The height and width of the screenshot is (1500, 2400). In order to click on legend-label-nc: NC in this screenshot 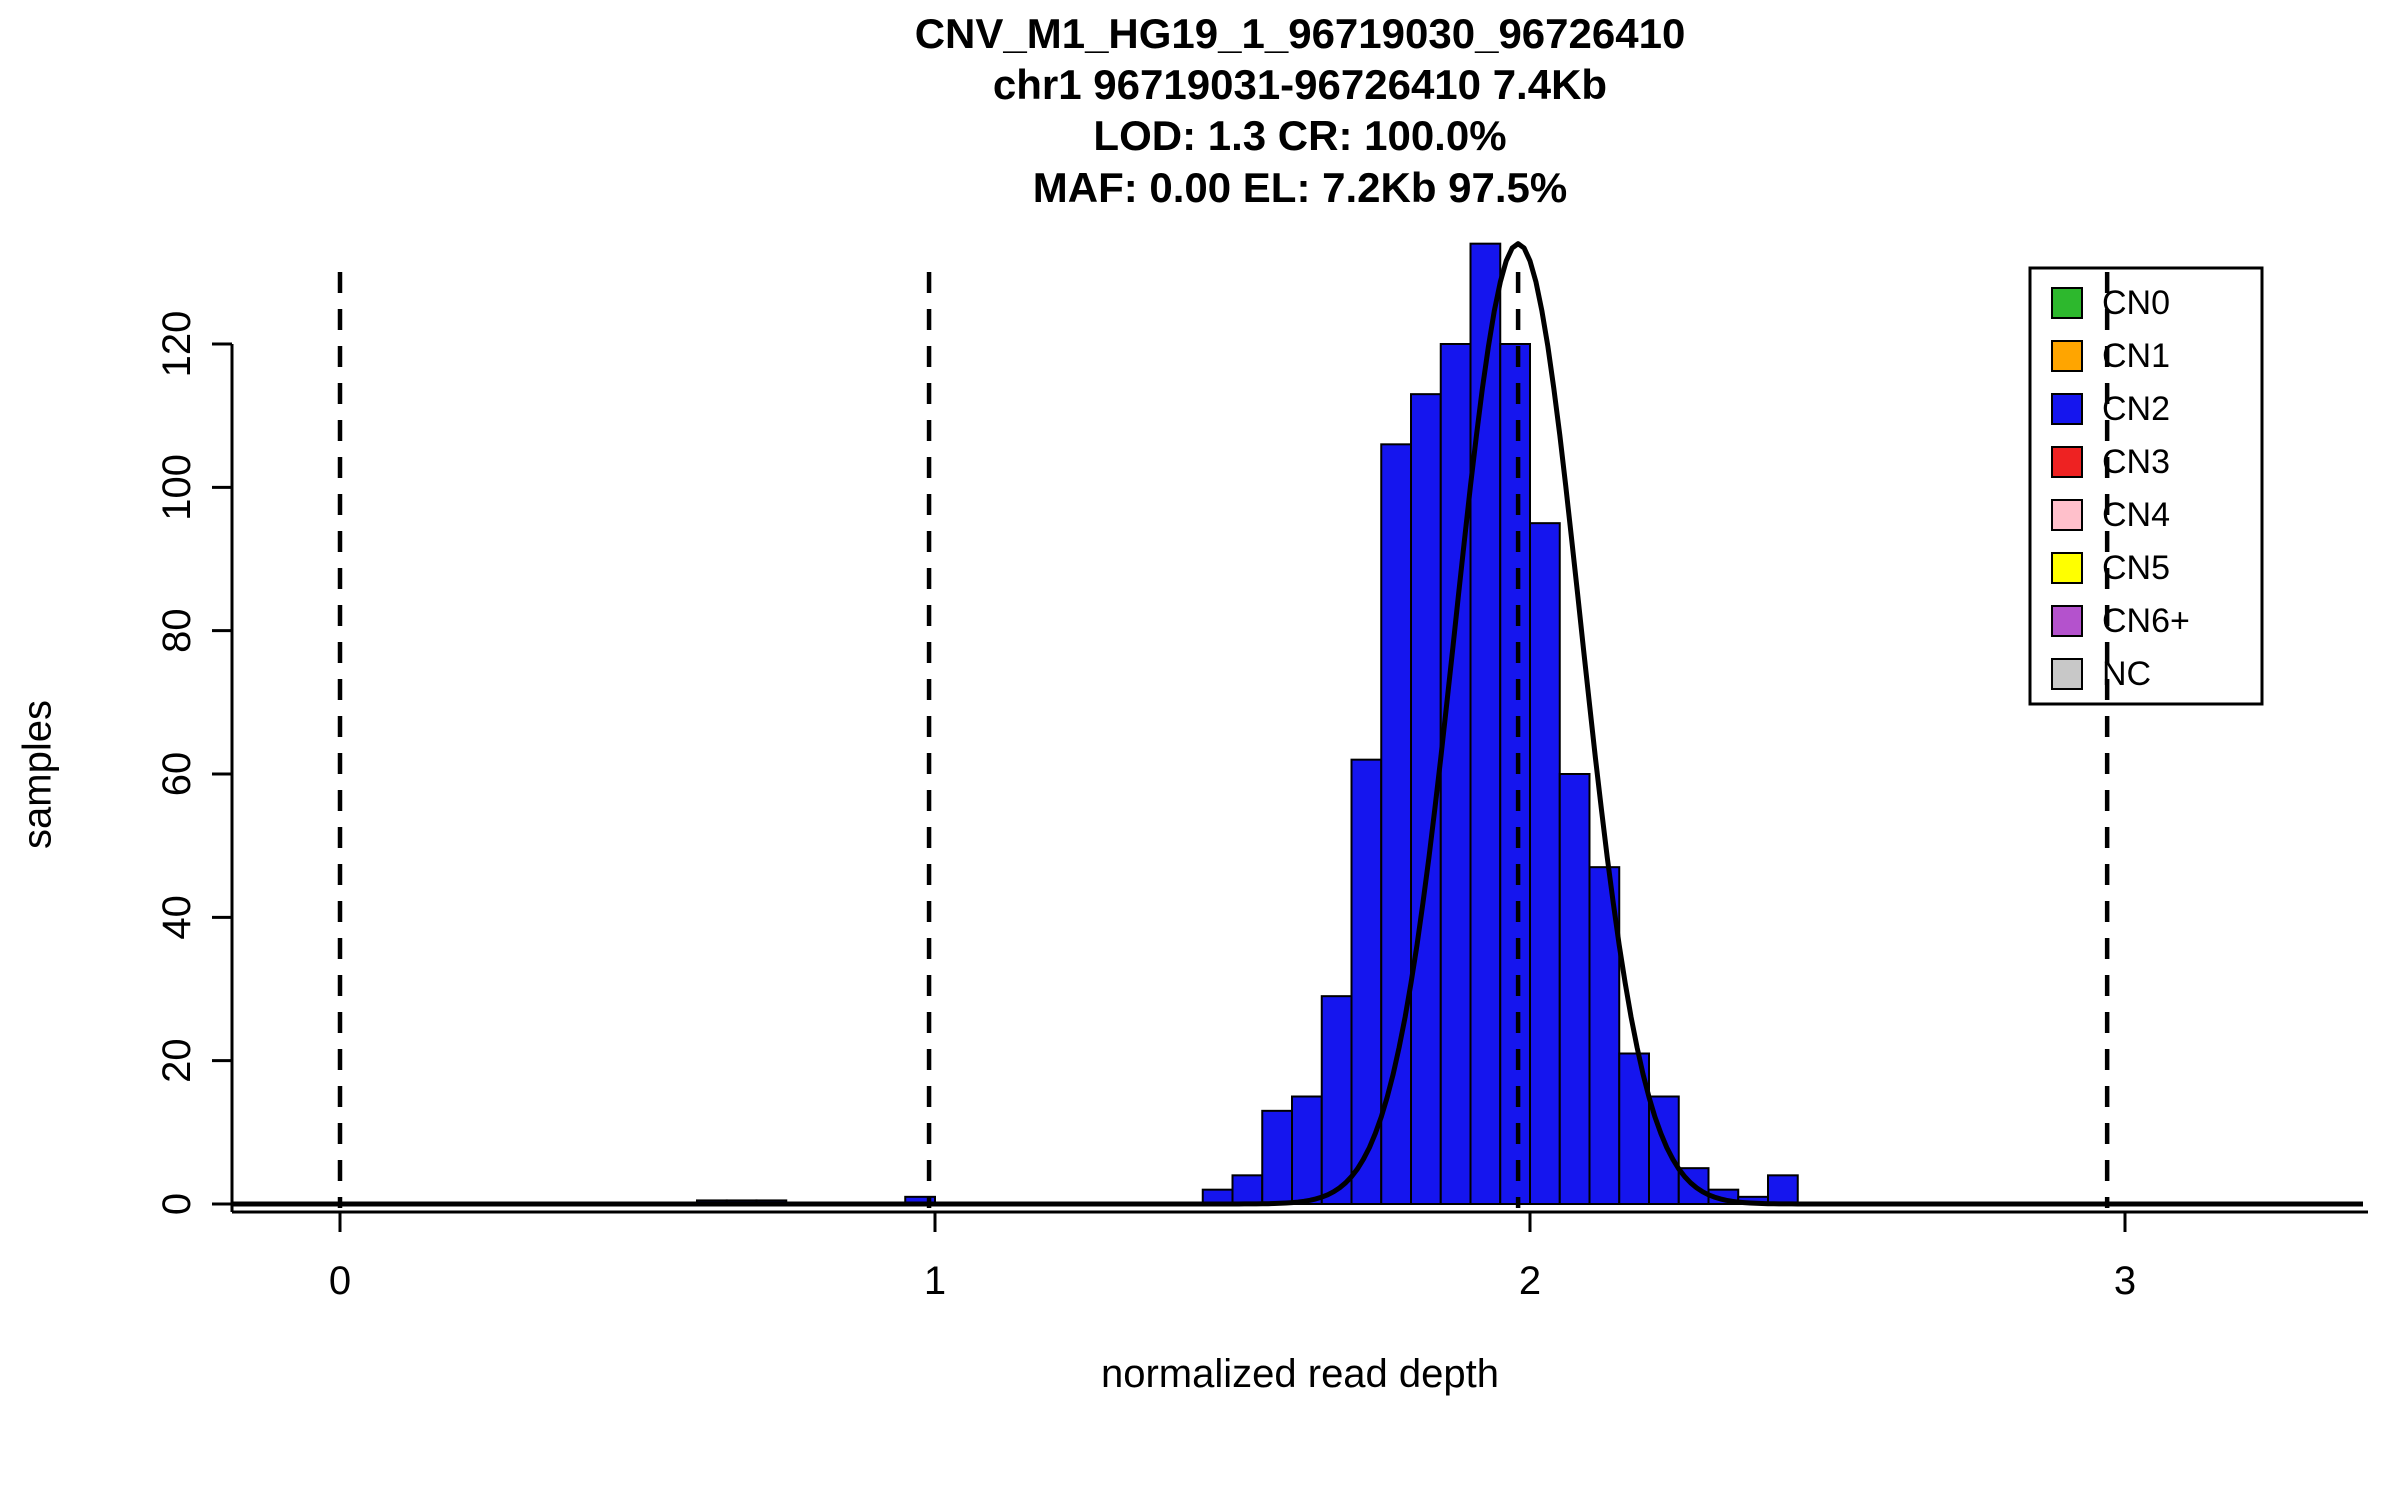, I will do `click(2126, 674)`.